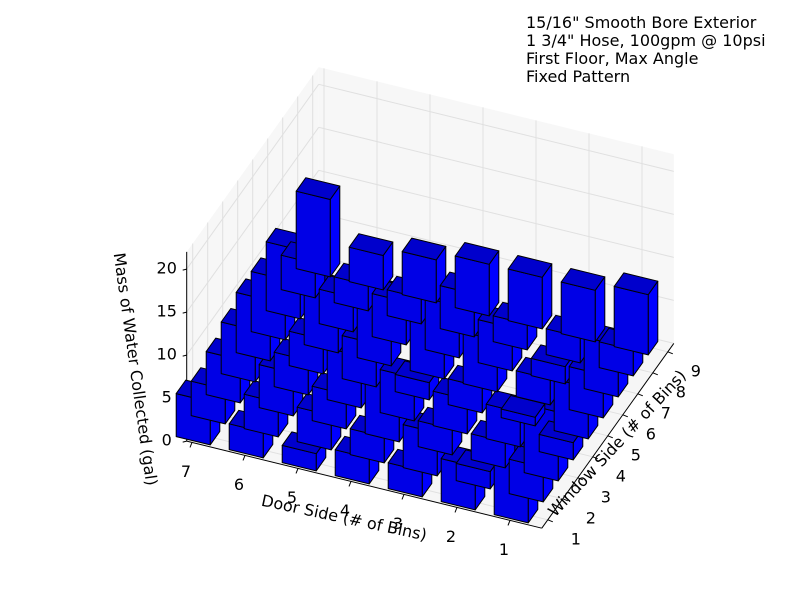 The height and width of the screenshot is (600, 800). Describe the element at coordinates (621, 475) in the screenshot. I see `y-tick-label: 4` at that location.